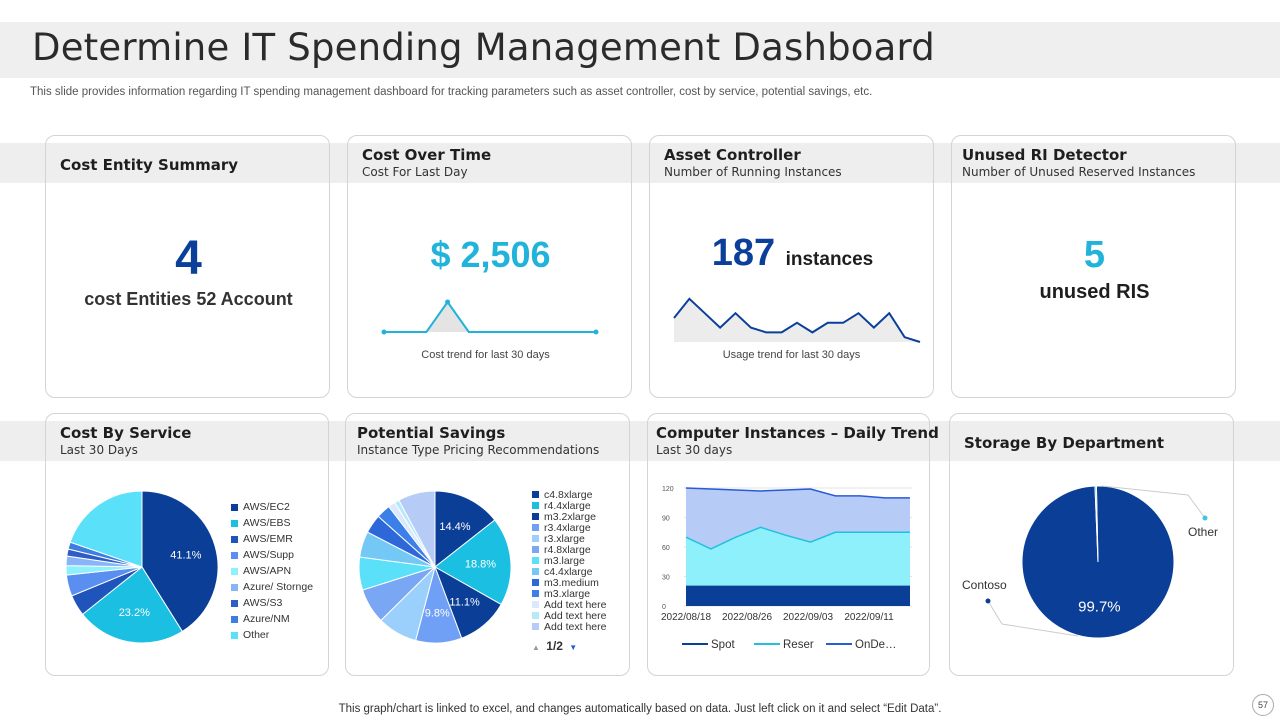 The height and width of the screenshot is (720, 1280). What do you see at coordinates (1033, 618) in the screenshot?
I see `leader-line-contoso` at bounding box center [1033, 618].